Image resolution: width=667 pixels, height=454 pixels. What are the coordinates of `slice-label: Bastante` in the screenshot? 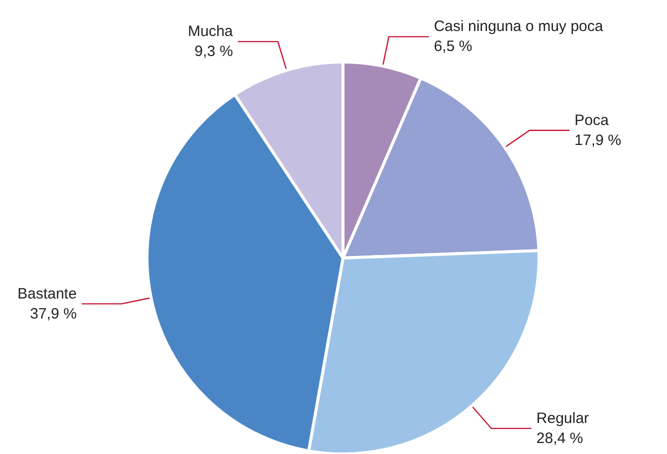 It's located at (47, 293).